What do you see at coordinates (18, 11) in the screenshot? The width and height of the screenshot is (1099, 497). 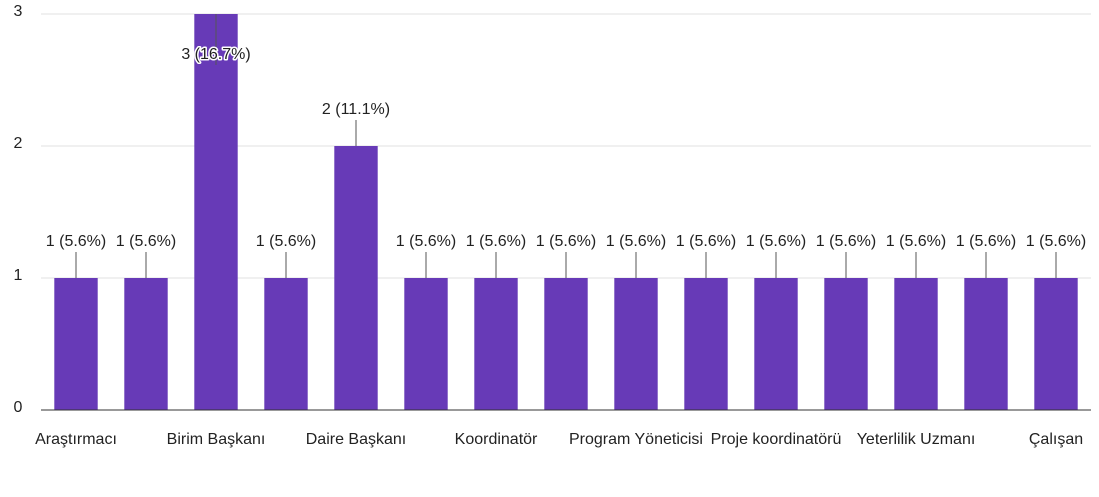 I see `y-tick-label: 3` at bounding box center [18, 11].